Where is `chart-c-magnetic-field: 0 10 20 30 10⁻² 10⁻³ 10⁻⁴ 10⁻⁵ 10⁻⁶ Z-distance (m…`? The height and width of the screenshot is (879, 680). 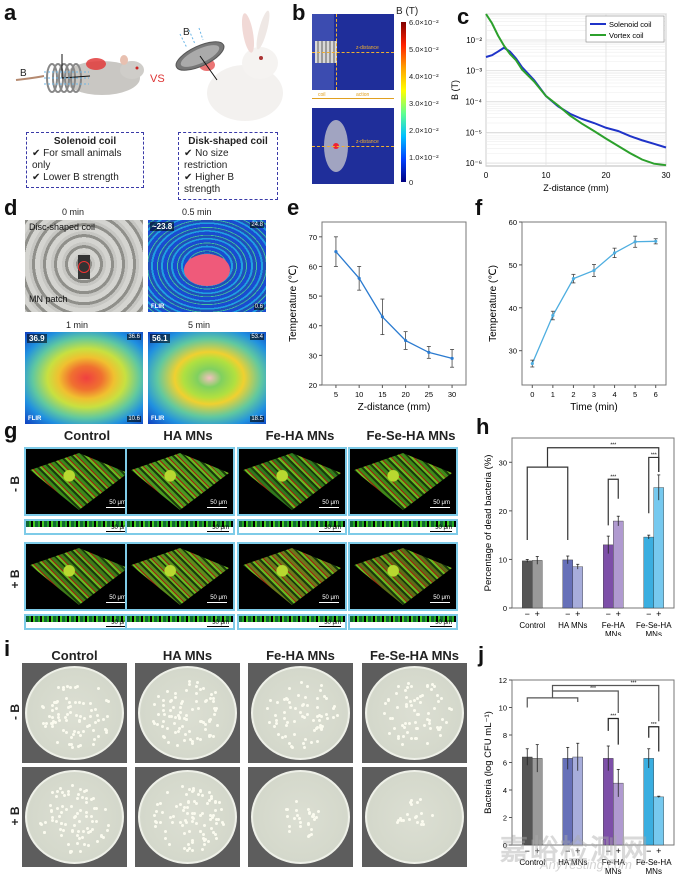 chart-c-magnetic-field: 0 10 20 30 10⁻² 10⁻³ 10⁻⁴ 10⁻⁵ 10⁻⁶ Z-distance (m… is located at coordinates (560, 103).